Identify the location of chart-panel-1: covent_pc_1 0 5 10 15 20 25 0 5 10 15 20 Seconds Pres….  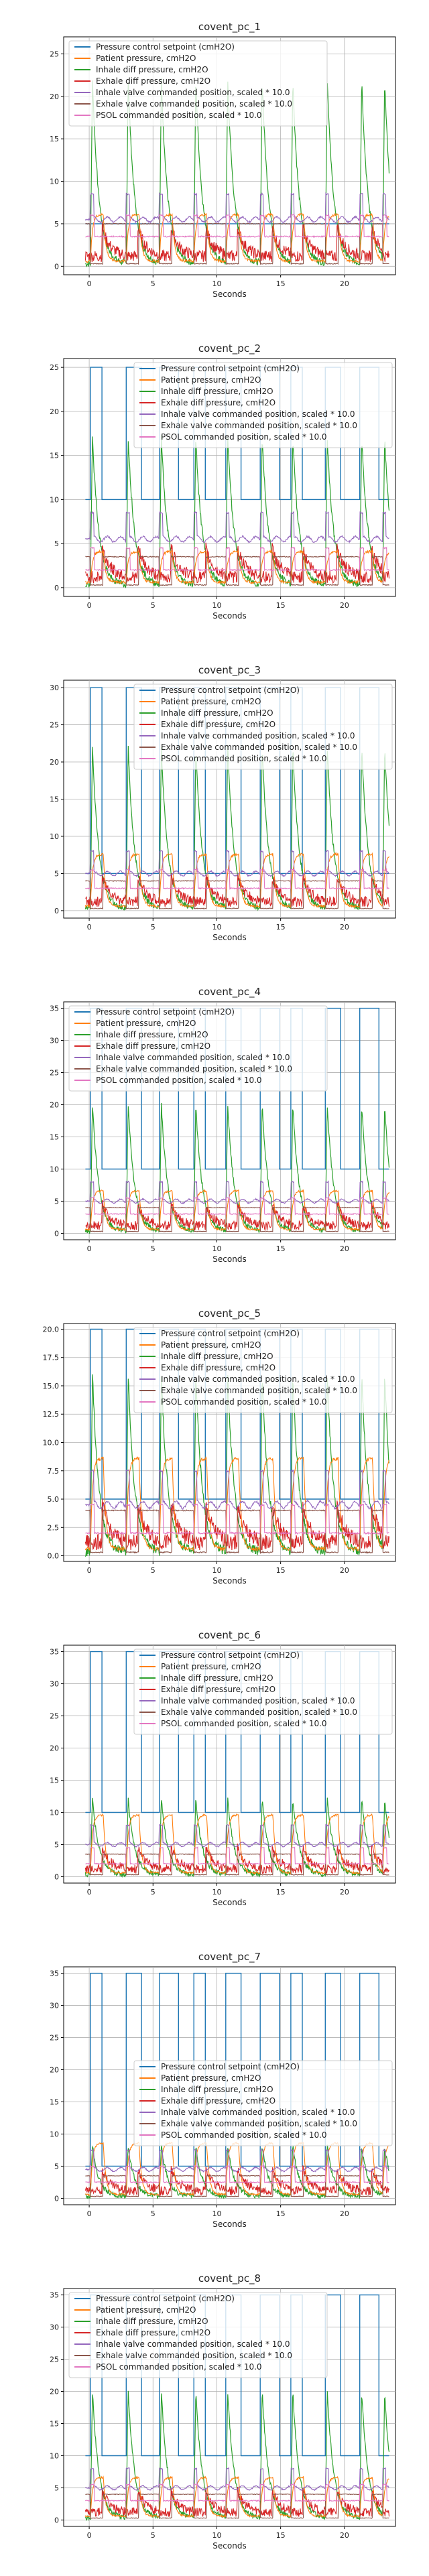
(223, 160).